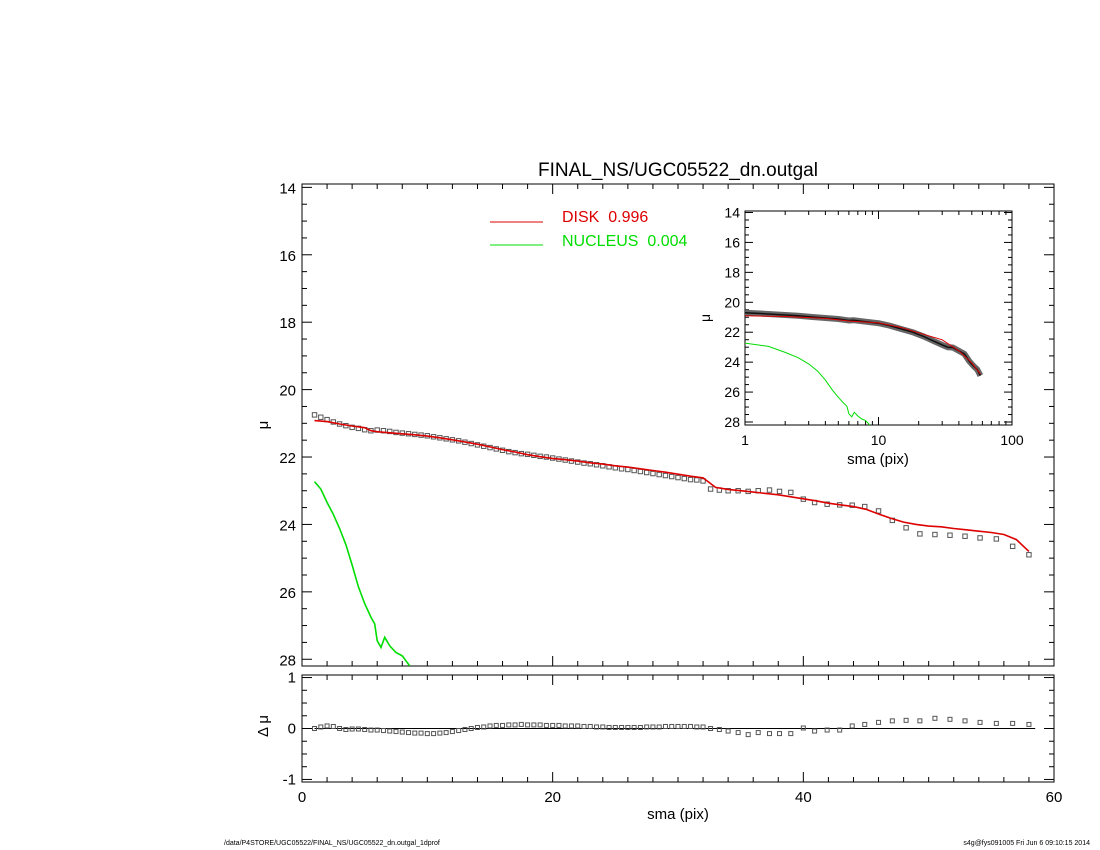  I want to click on main-y-axis-label: μ, so click(263, 425).